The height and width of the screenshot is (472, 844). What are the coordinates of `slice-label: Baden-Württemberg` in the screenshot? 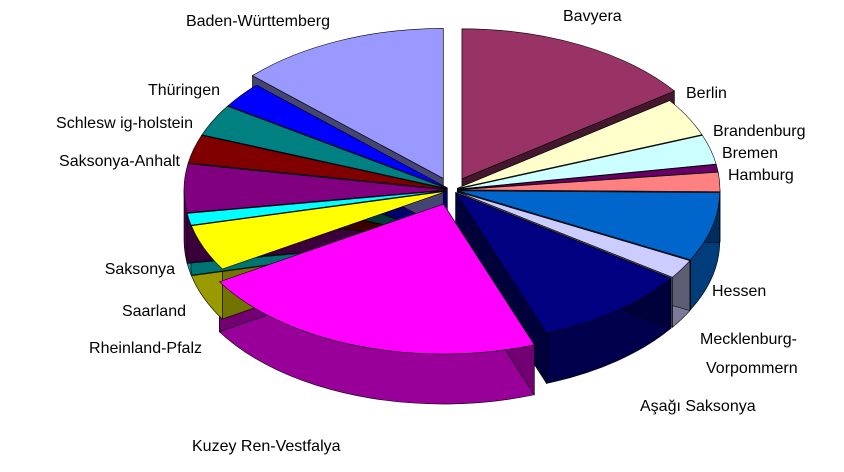 It's located at (258, 21).